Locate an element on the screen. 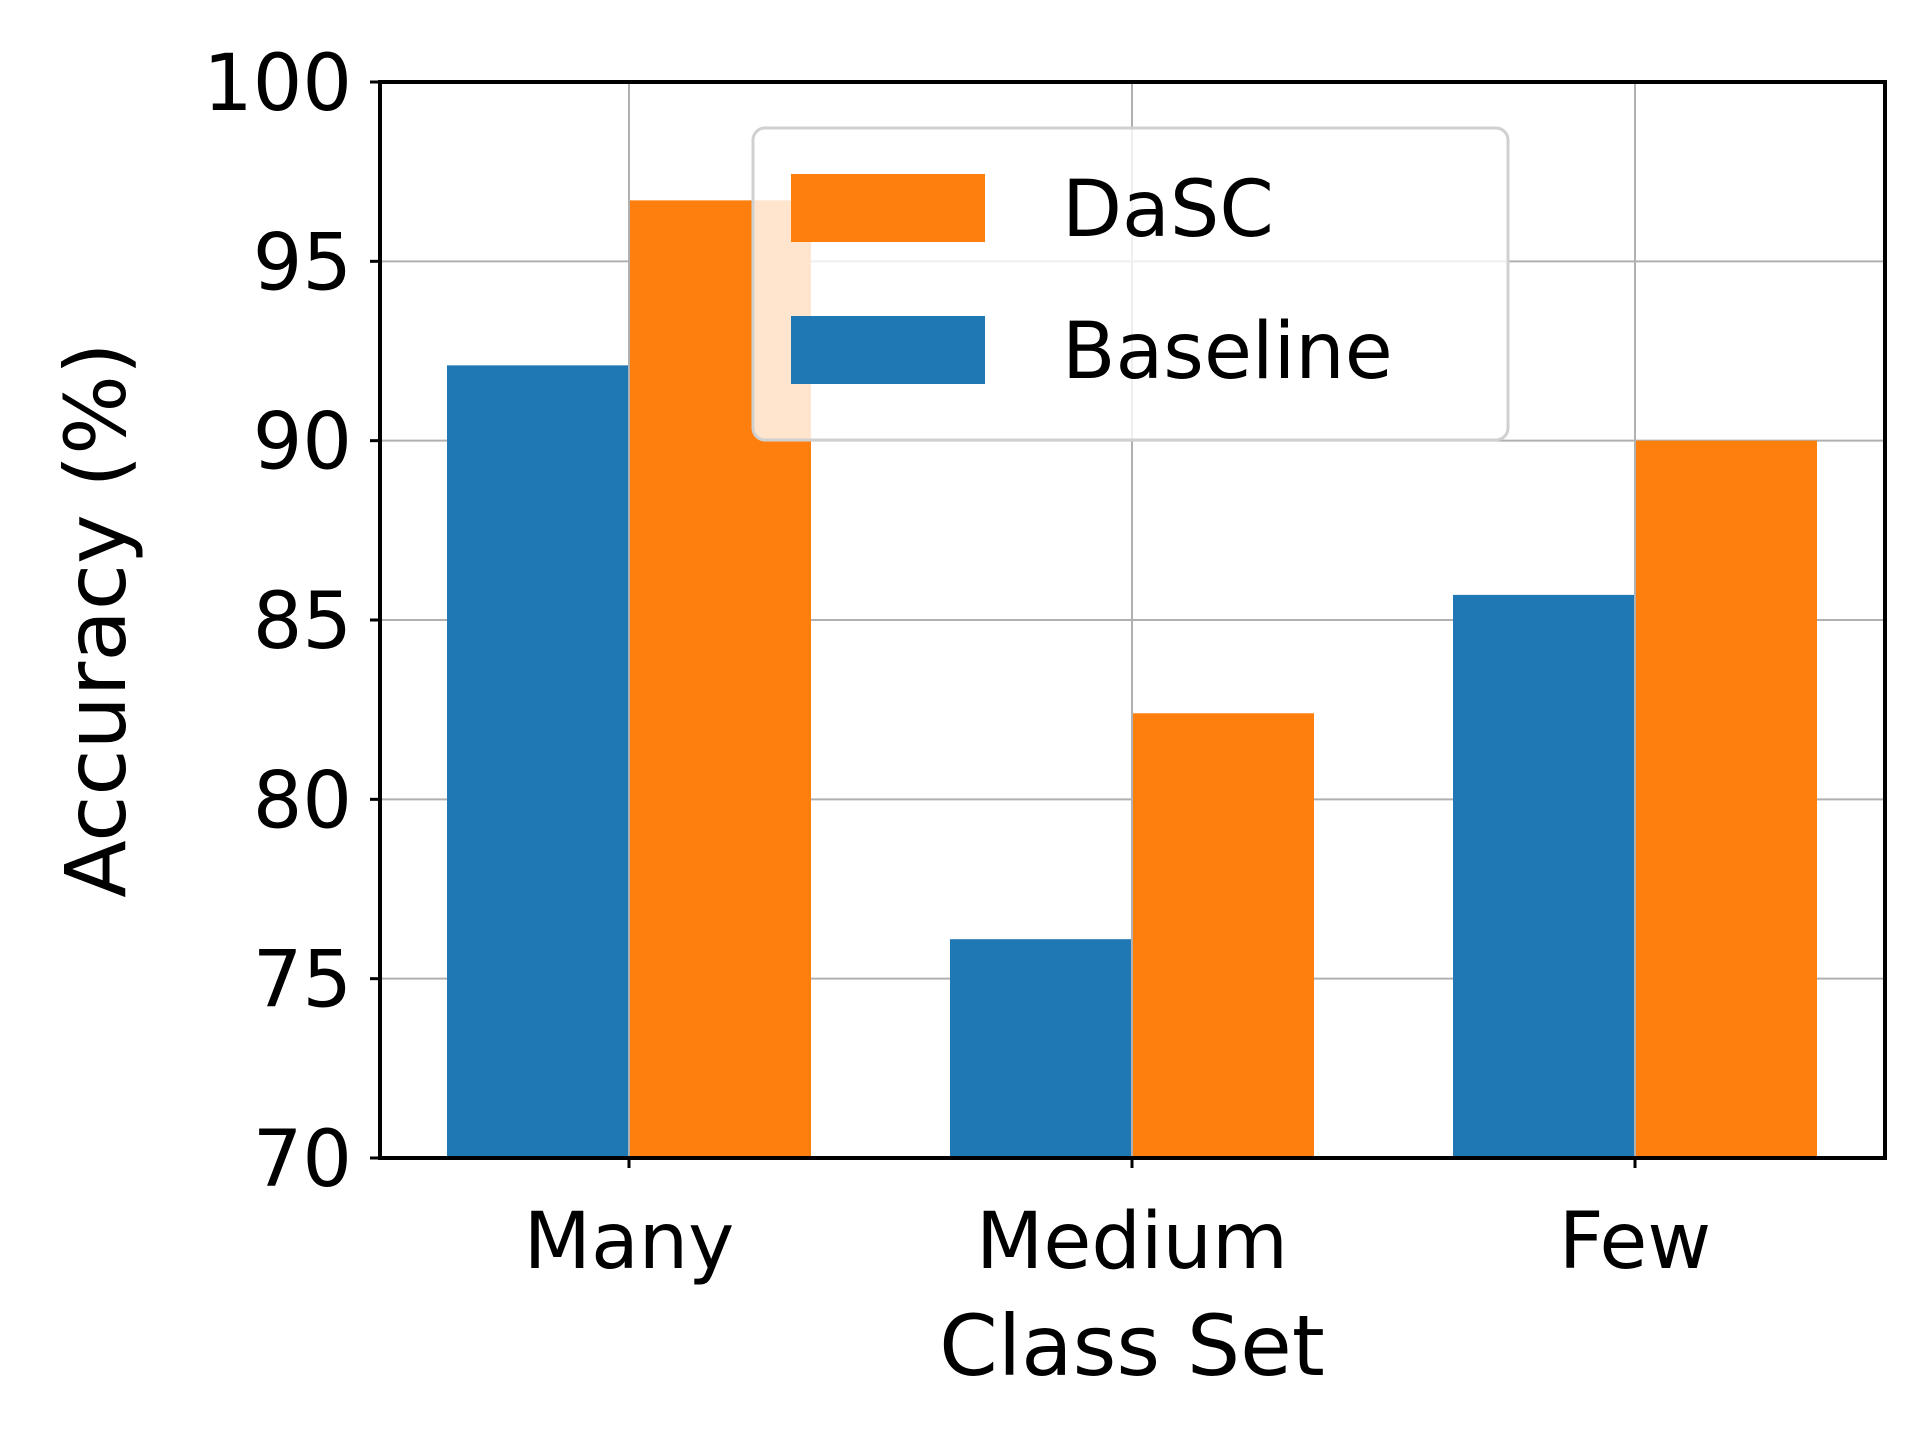 Image resolution: width=1920 pixels, height=1440 pixels. legend-swatch-dasc is located at coordinates (888, 208).